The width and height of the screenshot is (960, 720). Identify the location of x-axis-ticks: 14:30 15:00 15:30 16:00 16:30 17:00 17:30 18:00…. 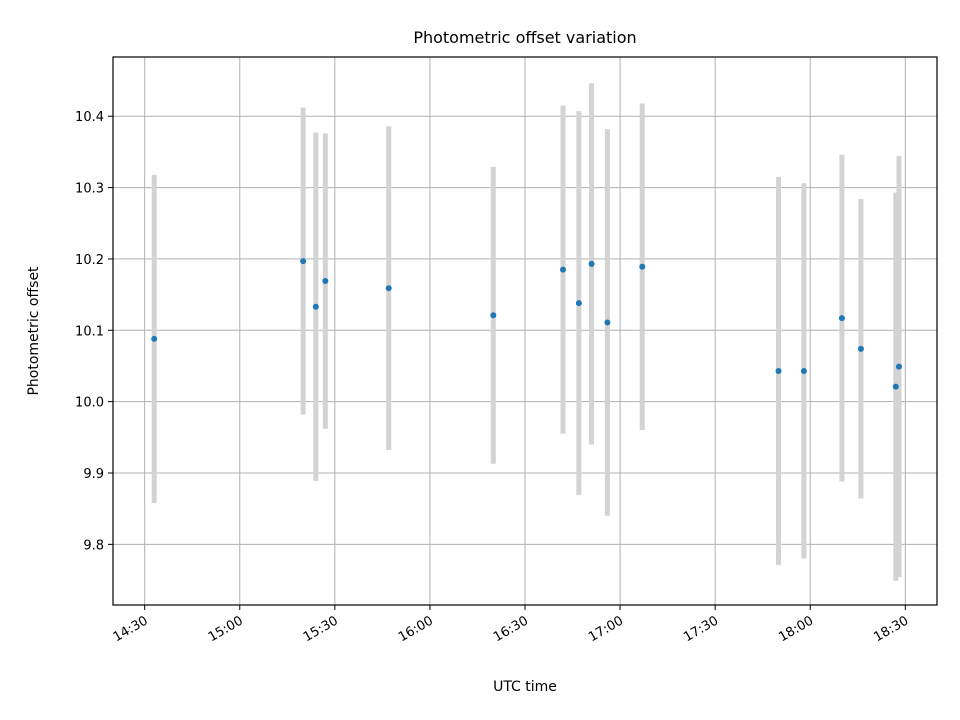
(511, 625).